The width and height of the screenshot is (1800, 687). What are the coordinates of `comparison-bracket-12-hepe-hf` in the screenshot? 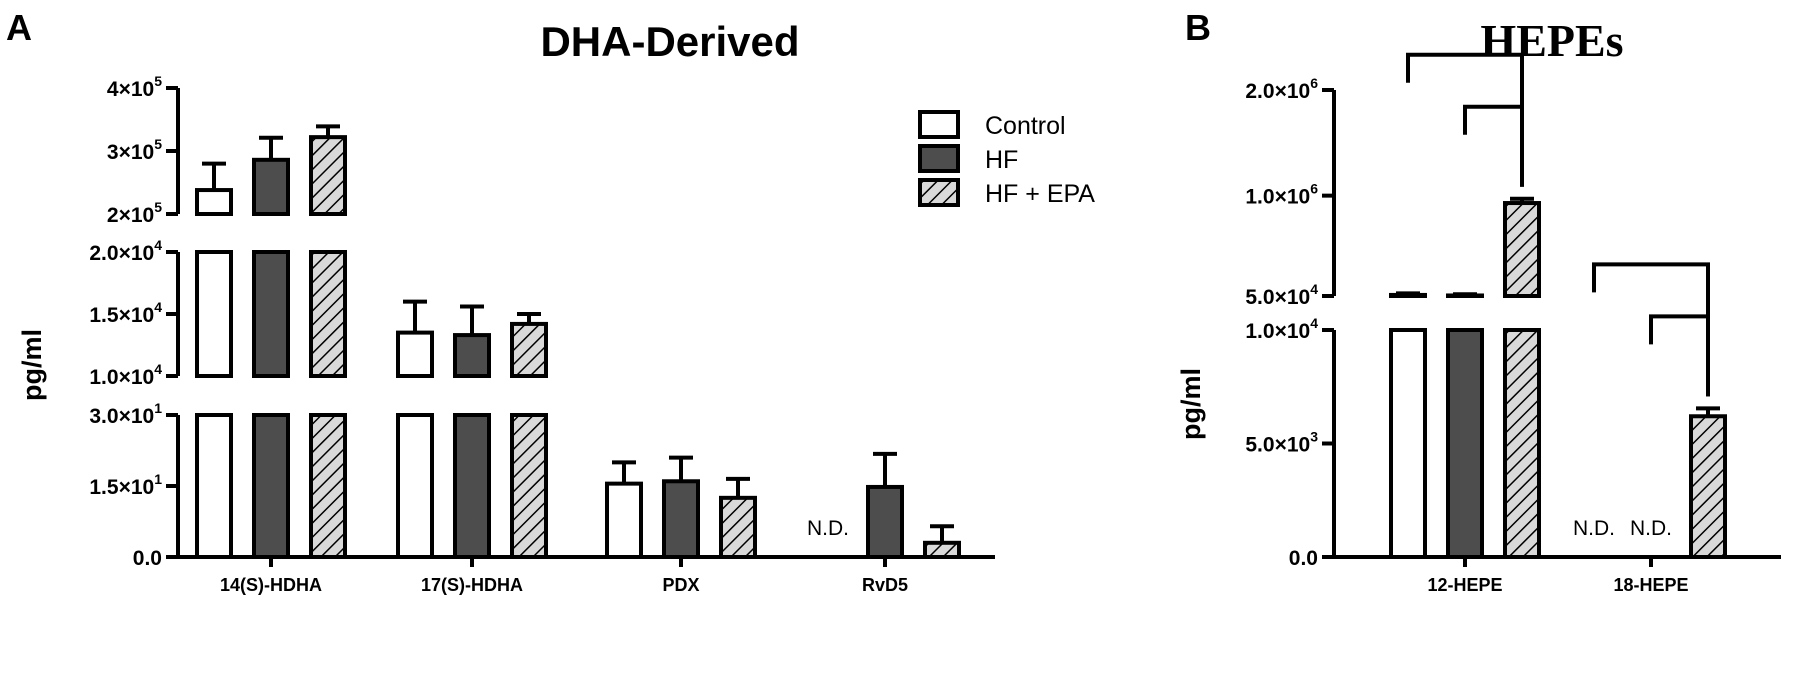 It's located at (1493, 147).